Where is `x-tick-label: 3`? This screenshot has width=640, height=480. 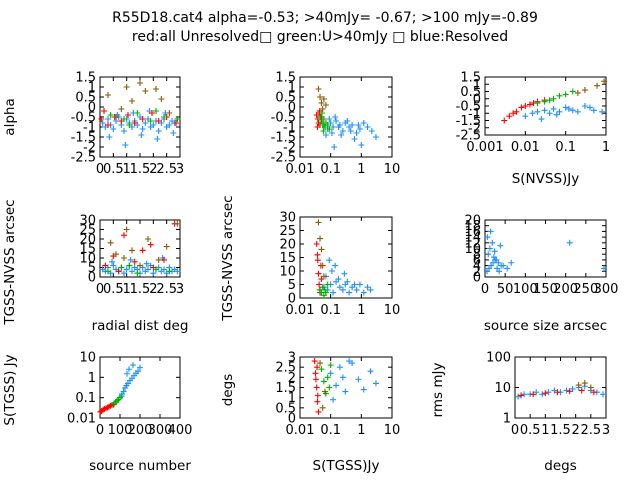
x-tick-label: 3 is located at coordinates (180, 169).